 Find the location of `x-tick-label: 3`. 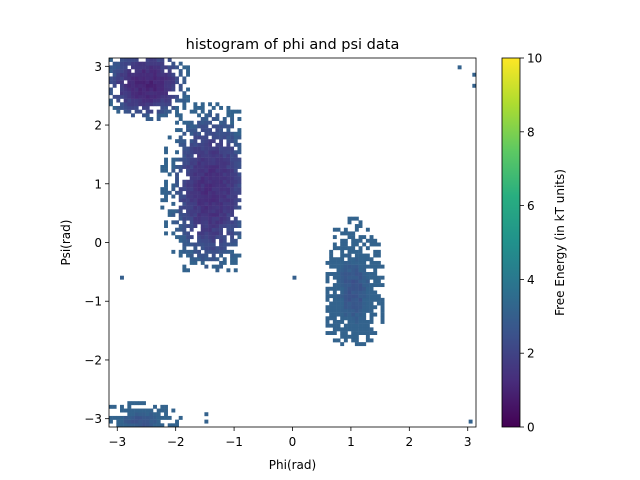

x-tick-label: 3 is located at coordinates (468, 442).